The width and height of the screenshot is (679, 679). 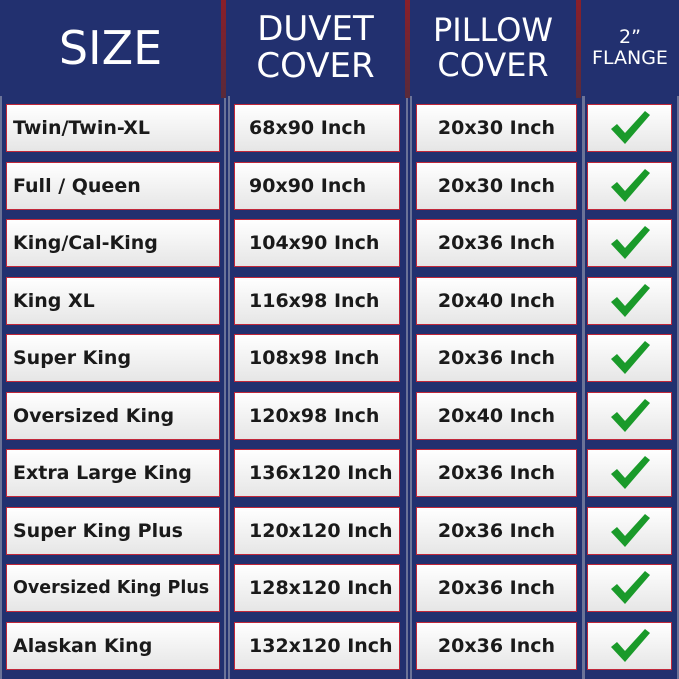 I want to click on duvet-cell: 108x98 Inch, so click(x=317, y=358).